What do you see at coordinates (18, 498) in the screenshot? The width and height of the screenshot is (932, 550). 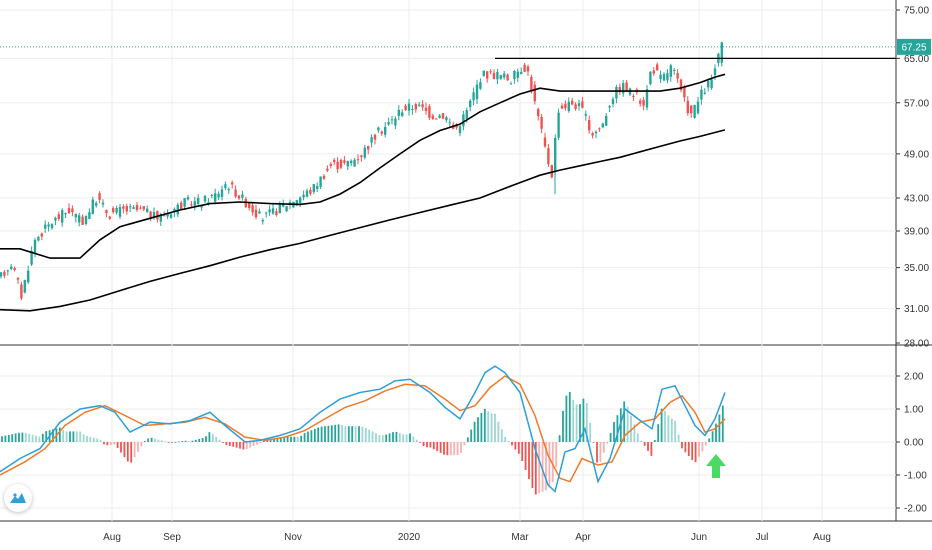 I see `tradingview-logo` at bounding box center [18, 498].